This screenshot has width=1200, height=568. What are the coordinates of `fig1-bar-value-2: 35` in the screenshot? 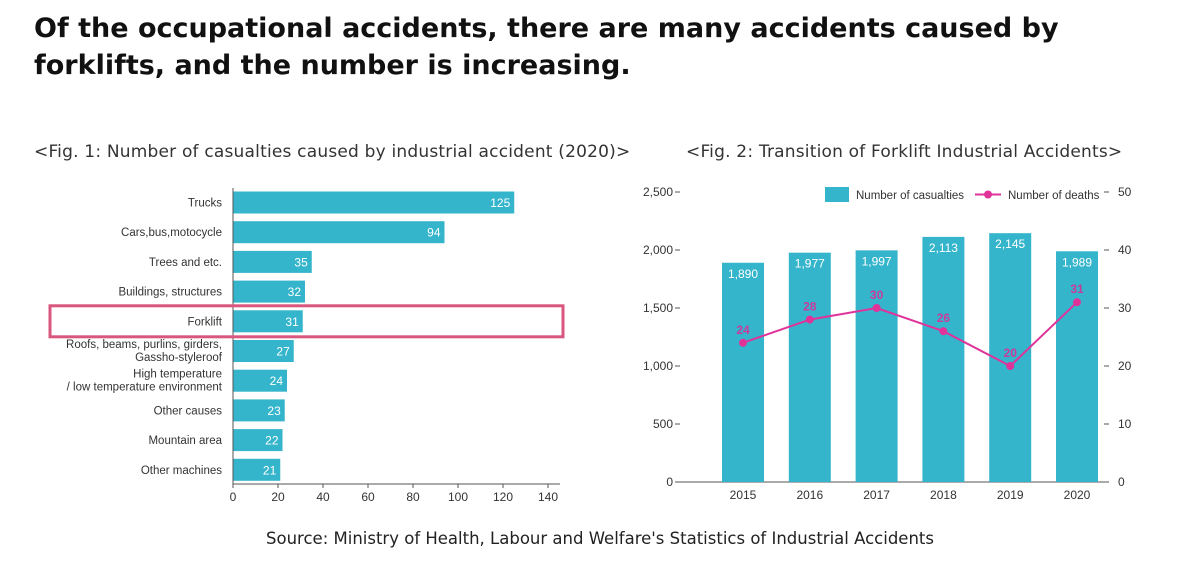 It's located at (301, 262).